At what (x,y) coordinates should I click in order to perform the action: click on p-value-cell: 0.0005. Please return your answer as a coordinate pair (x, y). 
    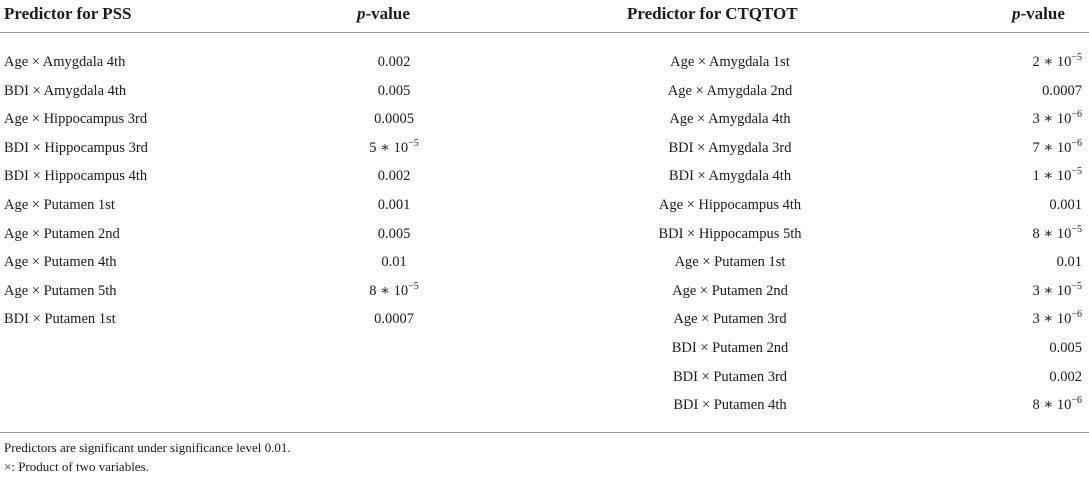
    Looking at the image, I should click on (394, 119).